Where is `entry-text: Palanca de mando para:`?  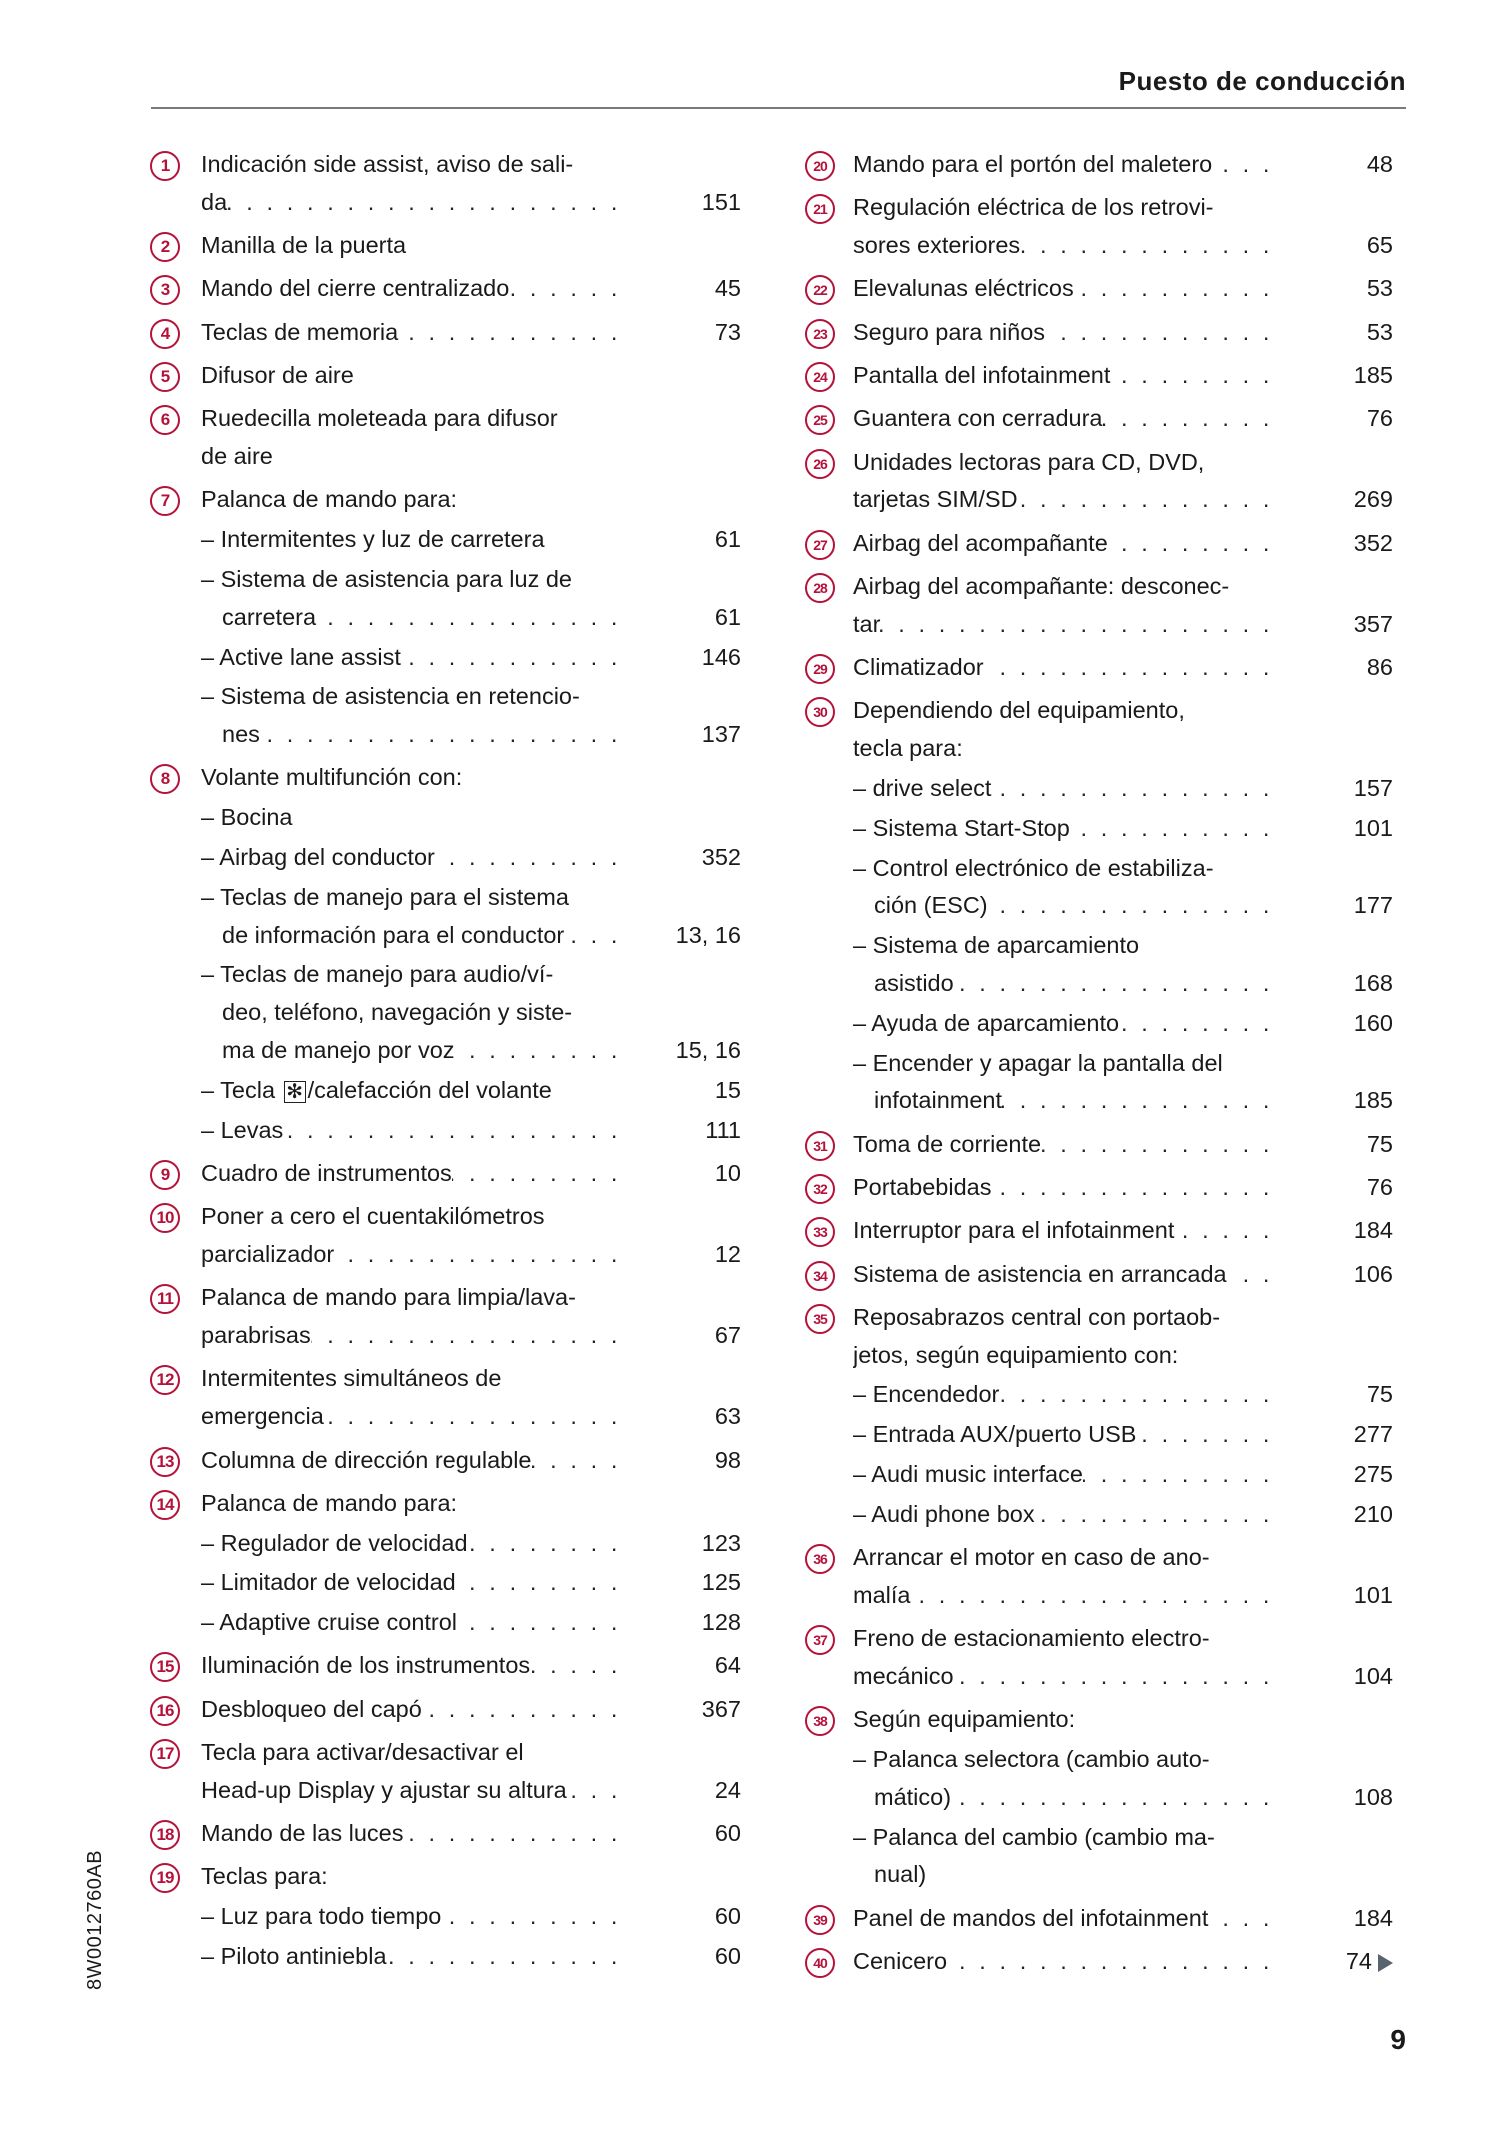
entry-text: Palanca de mando para: is located at coordinates (329, 1502).